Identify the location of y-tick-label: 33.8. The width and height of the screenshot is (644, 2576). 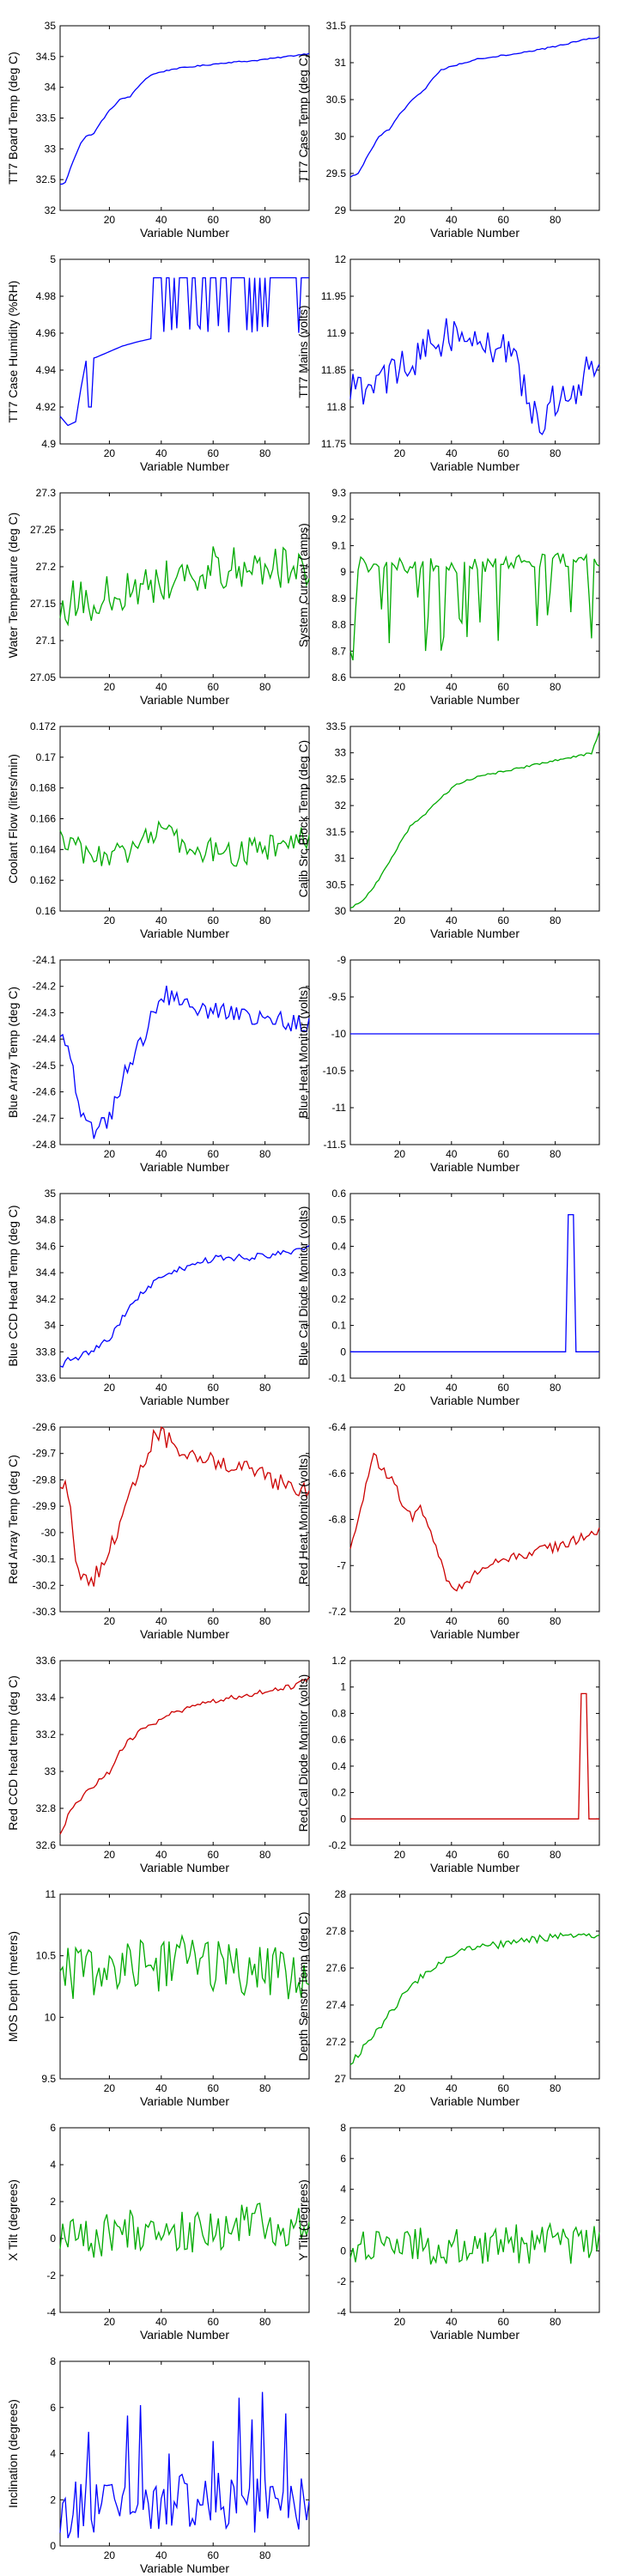
(46, 1352).